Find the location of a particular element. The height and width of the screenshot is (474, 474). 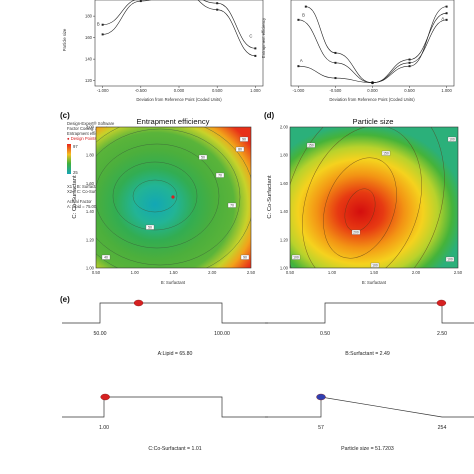

contour-c-ylabel: C: Co-Surfactant is located at coordinates (75, 197).